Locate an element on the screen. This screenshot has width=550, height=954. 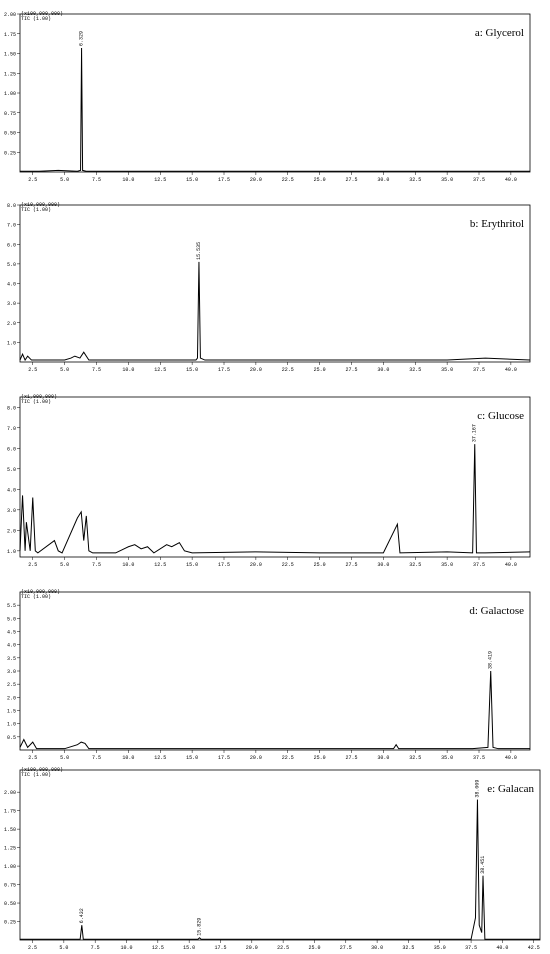
y-tick-label: 1.5 is located at coordinates (11, 712).